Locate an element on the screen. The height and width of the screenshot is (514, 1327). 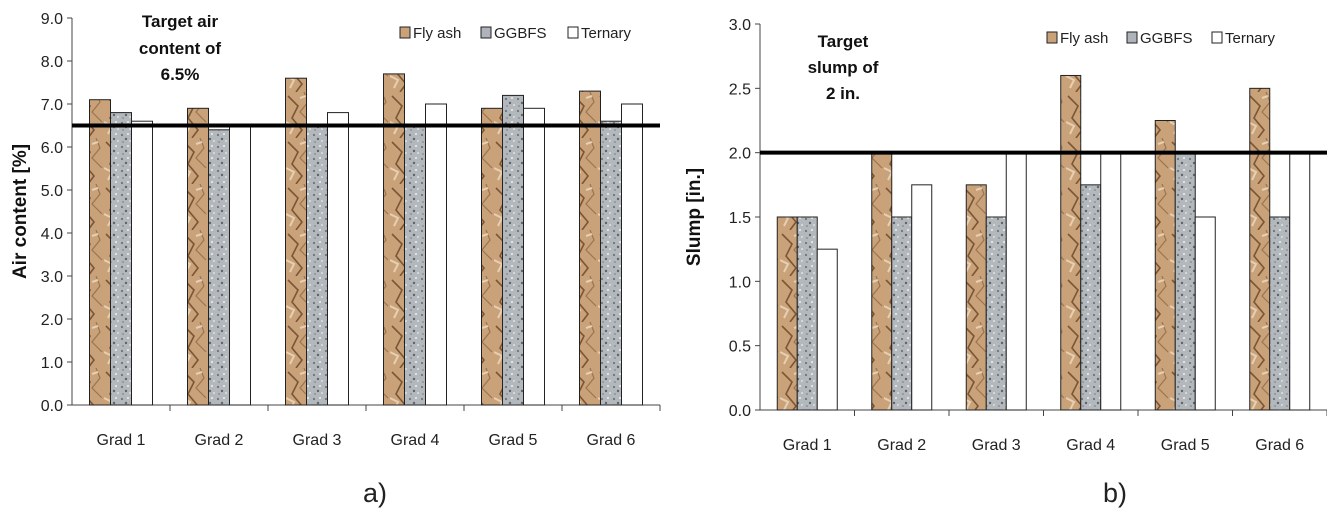
y-axis-label: Slump [in.] is located at coordinates (694, 217).